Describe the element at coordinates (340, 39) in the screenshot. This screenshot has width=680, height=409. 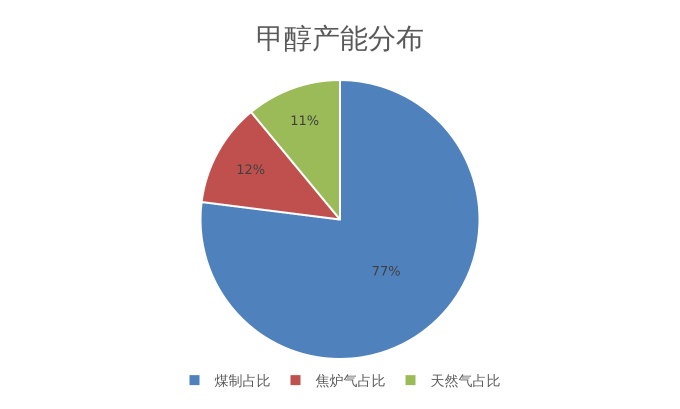
I see `chart-title: 甲醇产能分布` at that location.